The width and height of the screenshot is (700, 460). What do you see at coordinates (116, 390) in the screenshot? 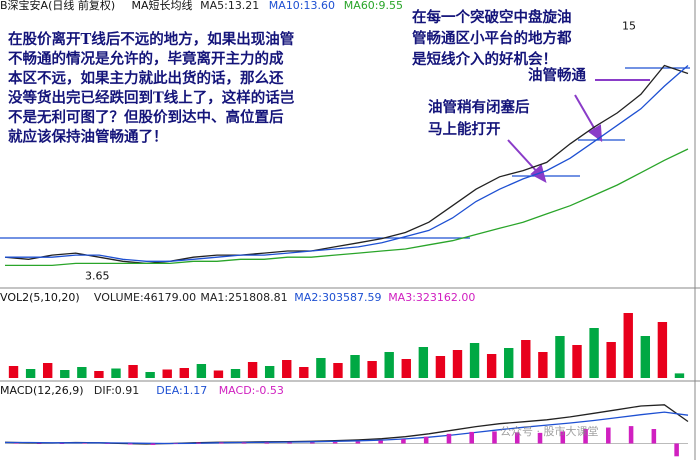
I see `legend-entry: DIF:0.91` at bounding box center [116, 390].